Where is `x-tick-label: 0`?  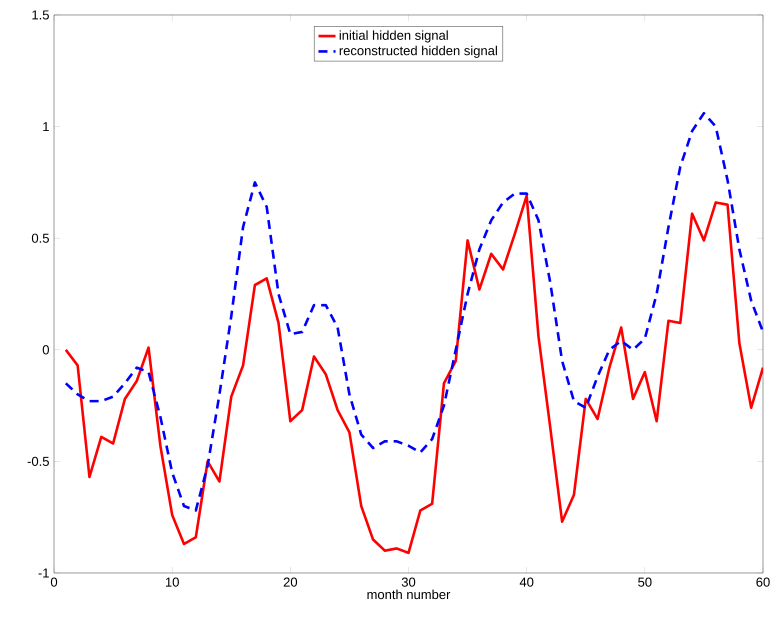 x-tick-label: 0 is located at coordinates (54, 582).